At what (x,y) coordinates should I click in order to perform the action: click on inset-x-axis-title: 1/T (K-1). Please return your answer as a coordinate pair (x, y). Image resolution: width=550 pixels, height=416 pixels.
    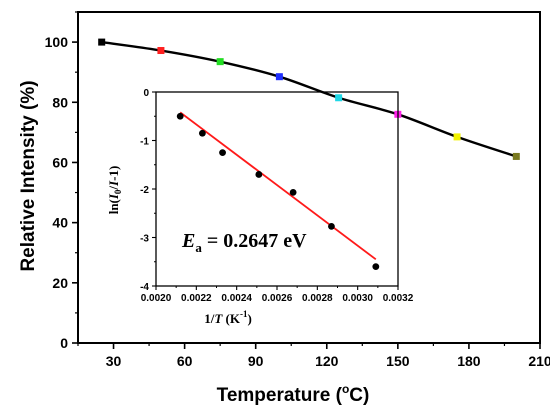
    Looking at the image, I should click on (228, 317).